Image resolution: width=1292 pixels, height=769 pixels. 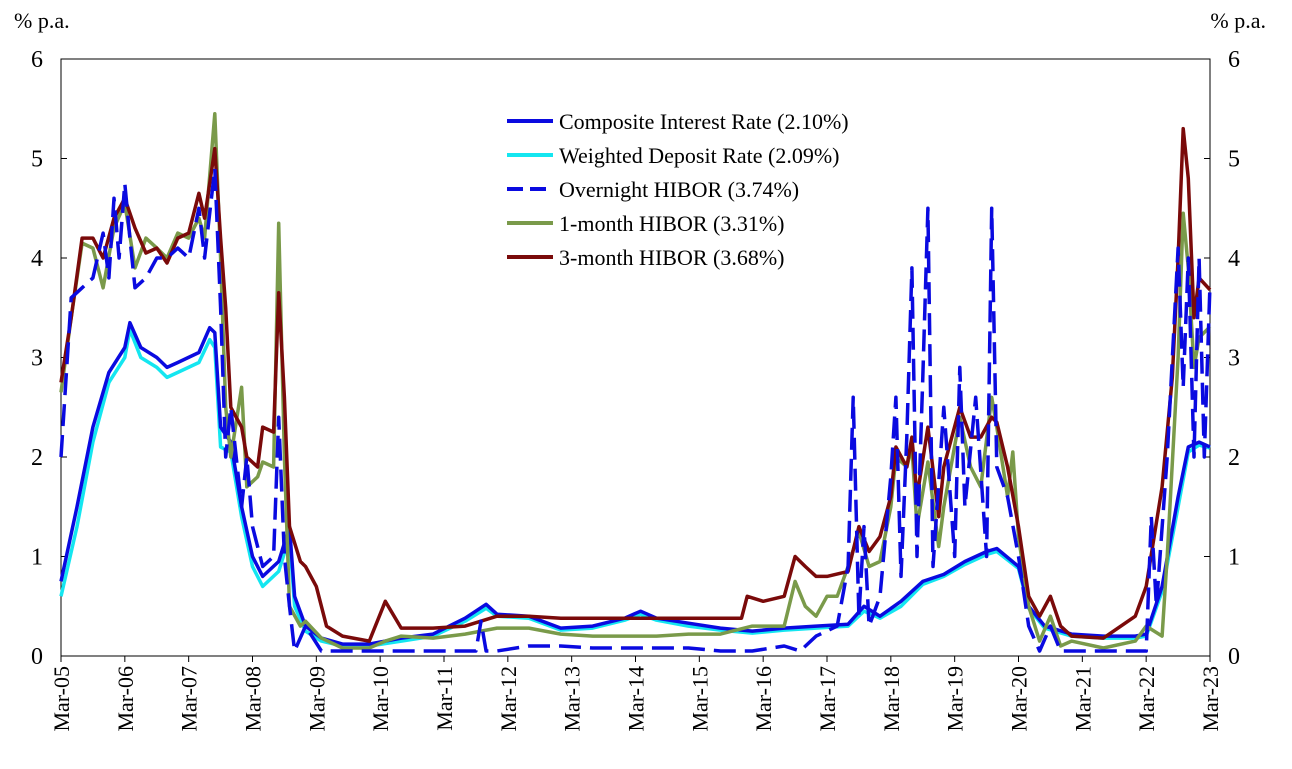 I want to click on x-tick-label: Mar-23, so click(x=1210, y=699).